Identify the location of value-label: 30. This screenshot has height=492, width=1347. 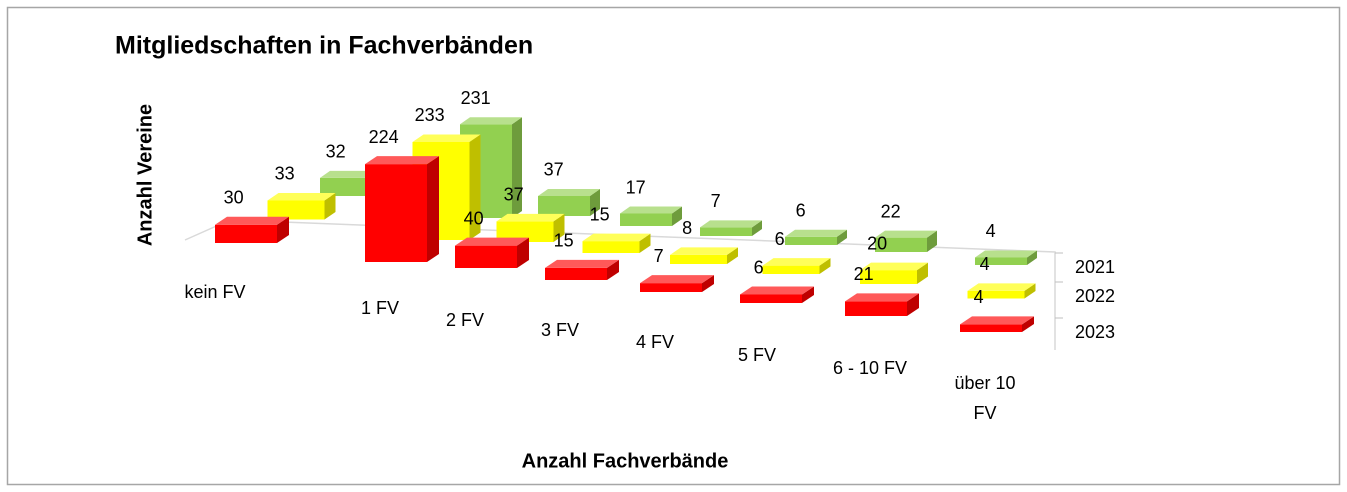
(234, 197).